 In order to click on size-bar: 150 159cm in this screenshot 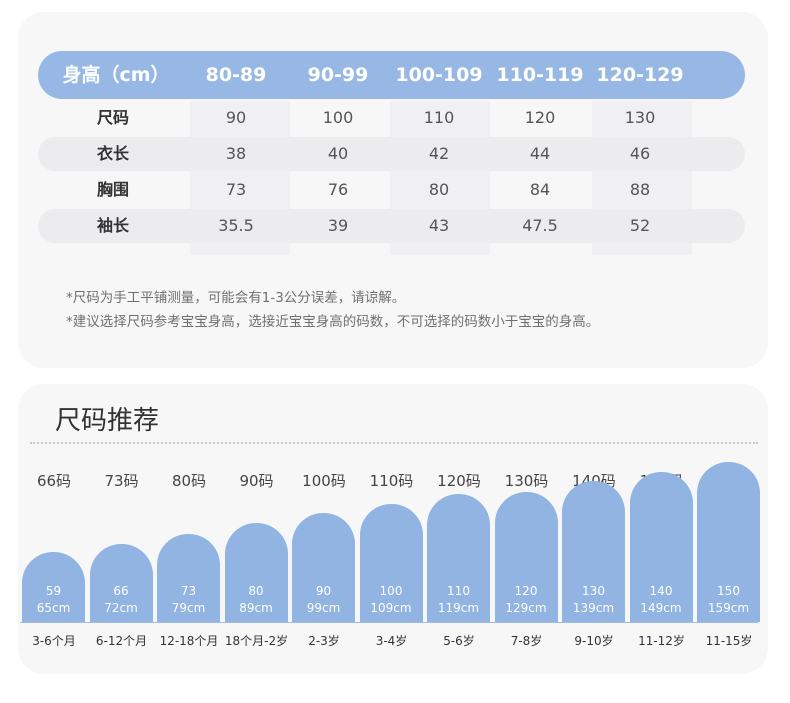, I will do `click(728, 542)`.